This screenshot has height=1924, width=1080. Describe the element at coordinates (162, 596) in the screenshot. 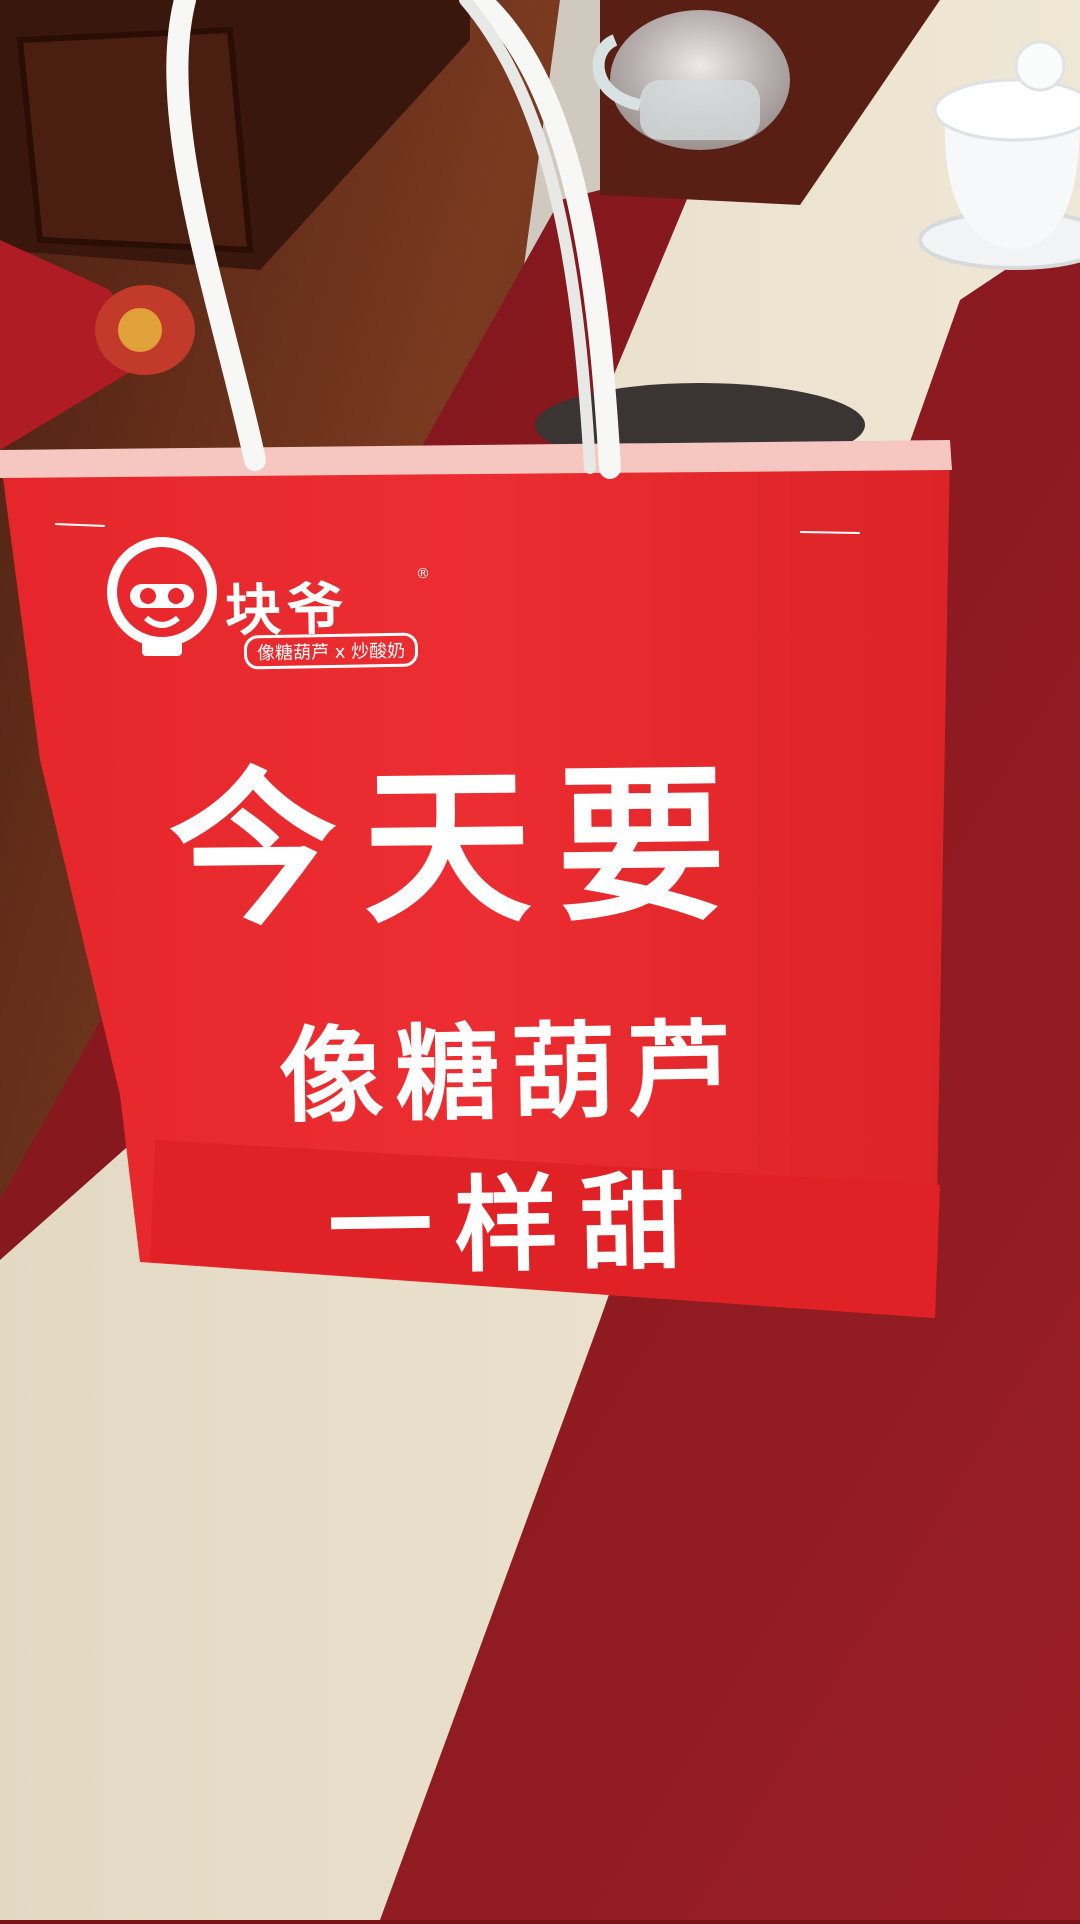

I see `brand-logo-icon` at that location.